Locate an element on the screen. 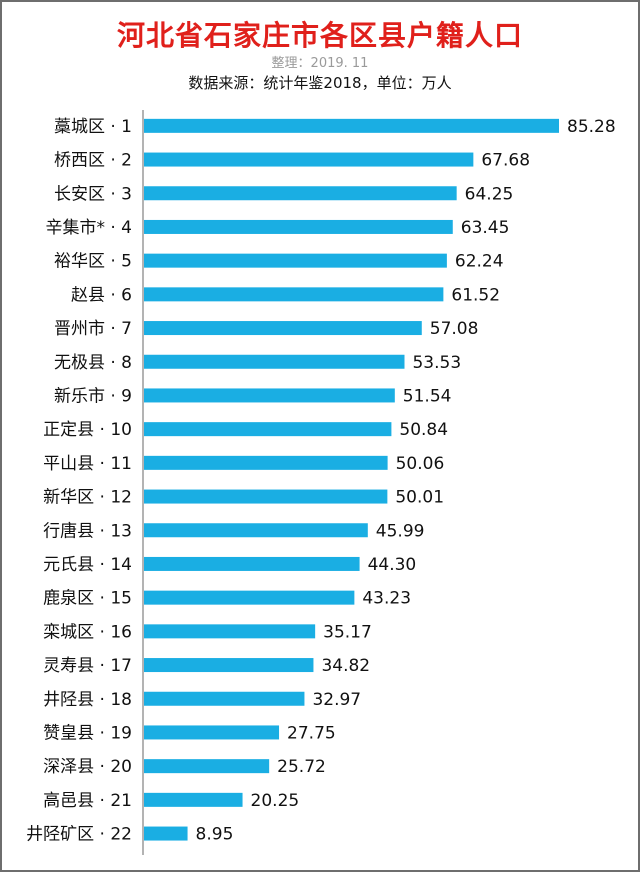  value-label: 63.45 is located at coordinates (485, 228).